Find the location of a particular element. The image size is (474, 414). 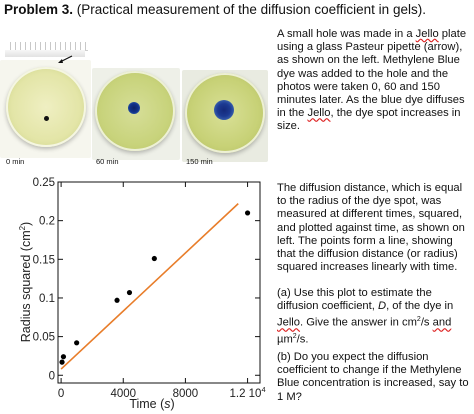

dye-spot-0-min is located at coordinates (46, 118).